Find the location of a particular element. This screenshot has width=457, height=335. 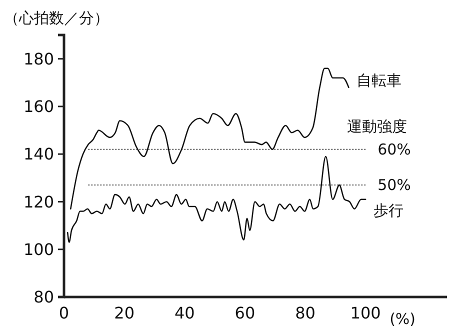

annotation: 50% is located at coordinates (394, 185).